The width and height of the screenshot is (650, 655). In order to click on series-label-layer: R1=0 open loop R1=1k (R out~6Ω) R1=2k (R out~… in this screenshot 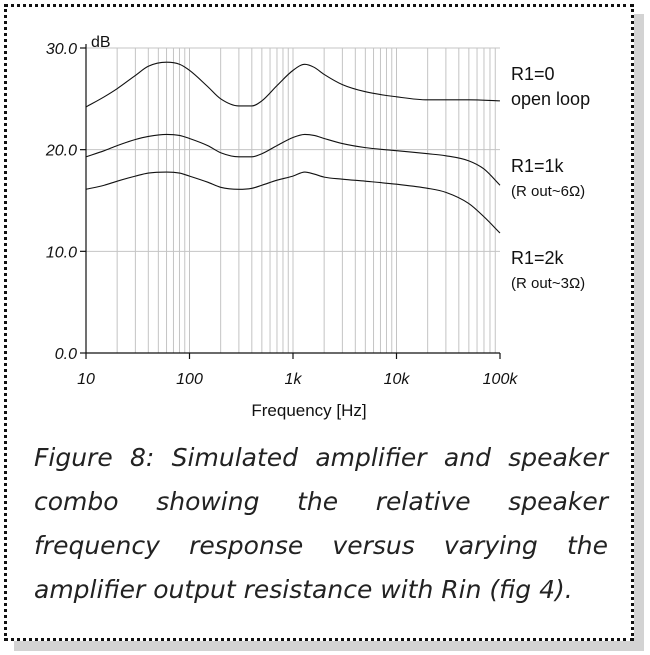, I will do `click(550, 178)`.